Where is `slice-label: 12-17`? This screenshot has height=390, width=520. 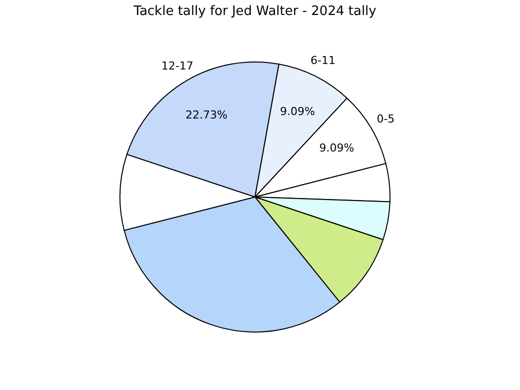 slice-label: 12-17 is located at coordinates (177, 65).